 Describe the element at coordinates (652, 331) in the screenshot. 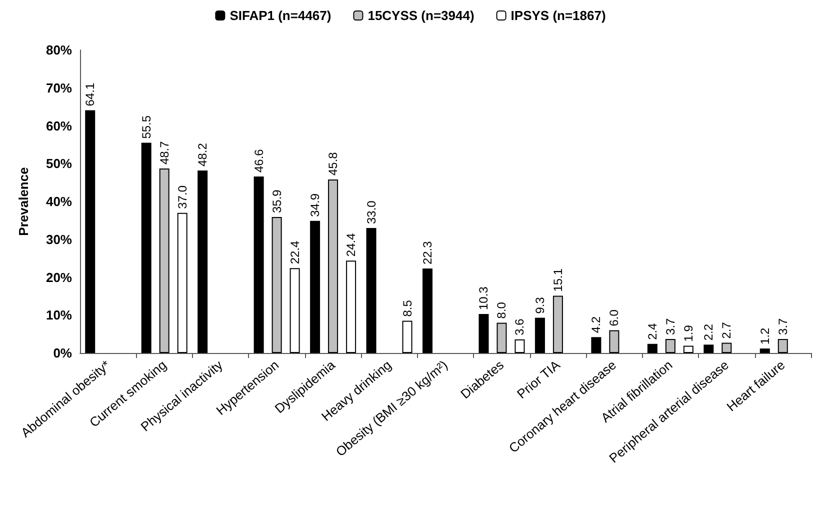

I see `data-label: 2.4` at that location.